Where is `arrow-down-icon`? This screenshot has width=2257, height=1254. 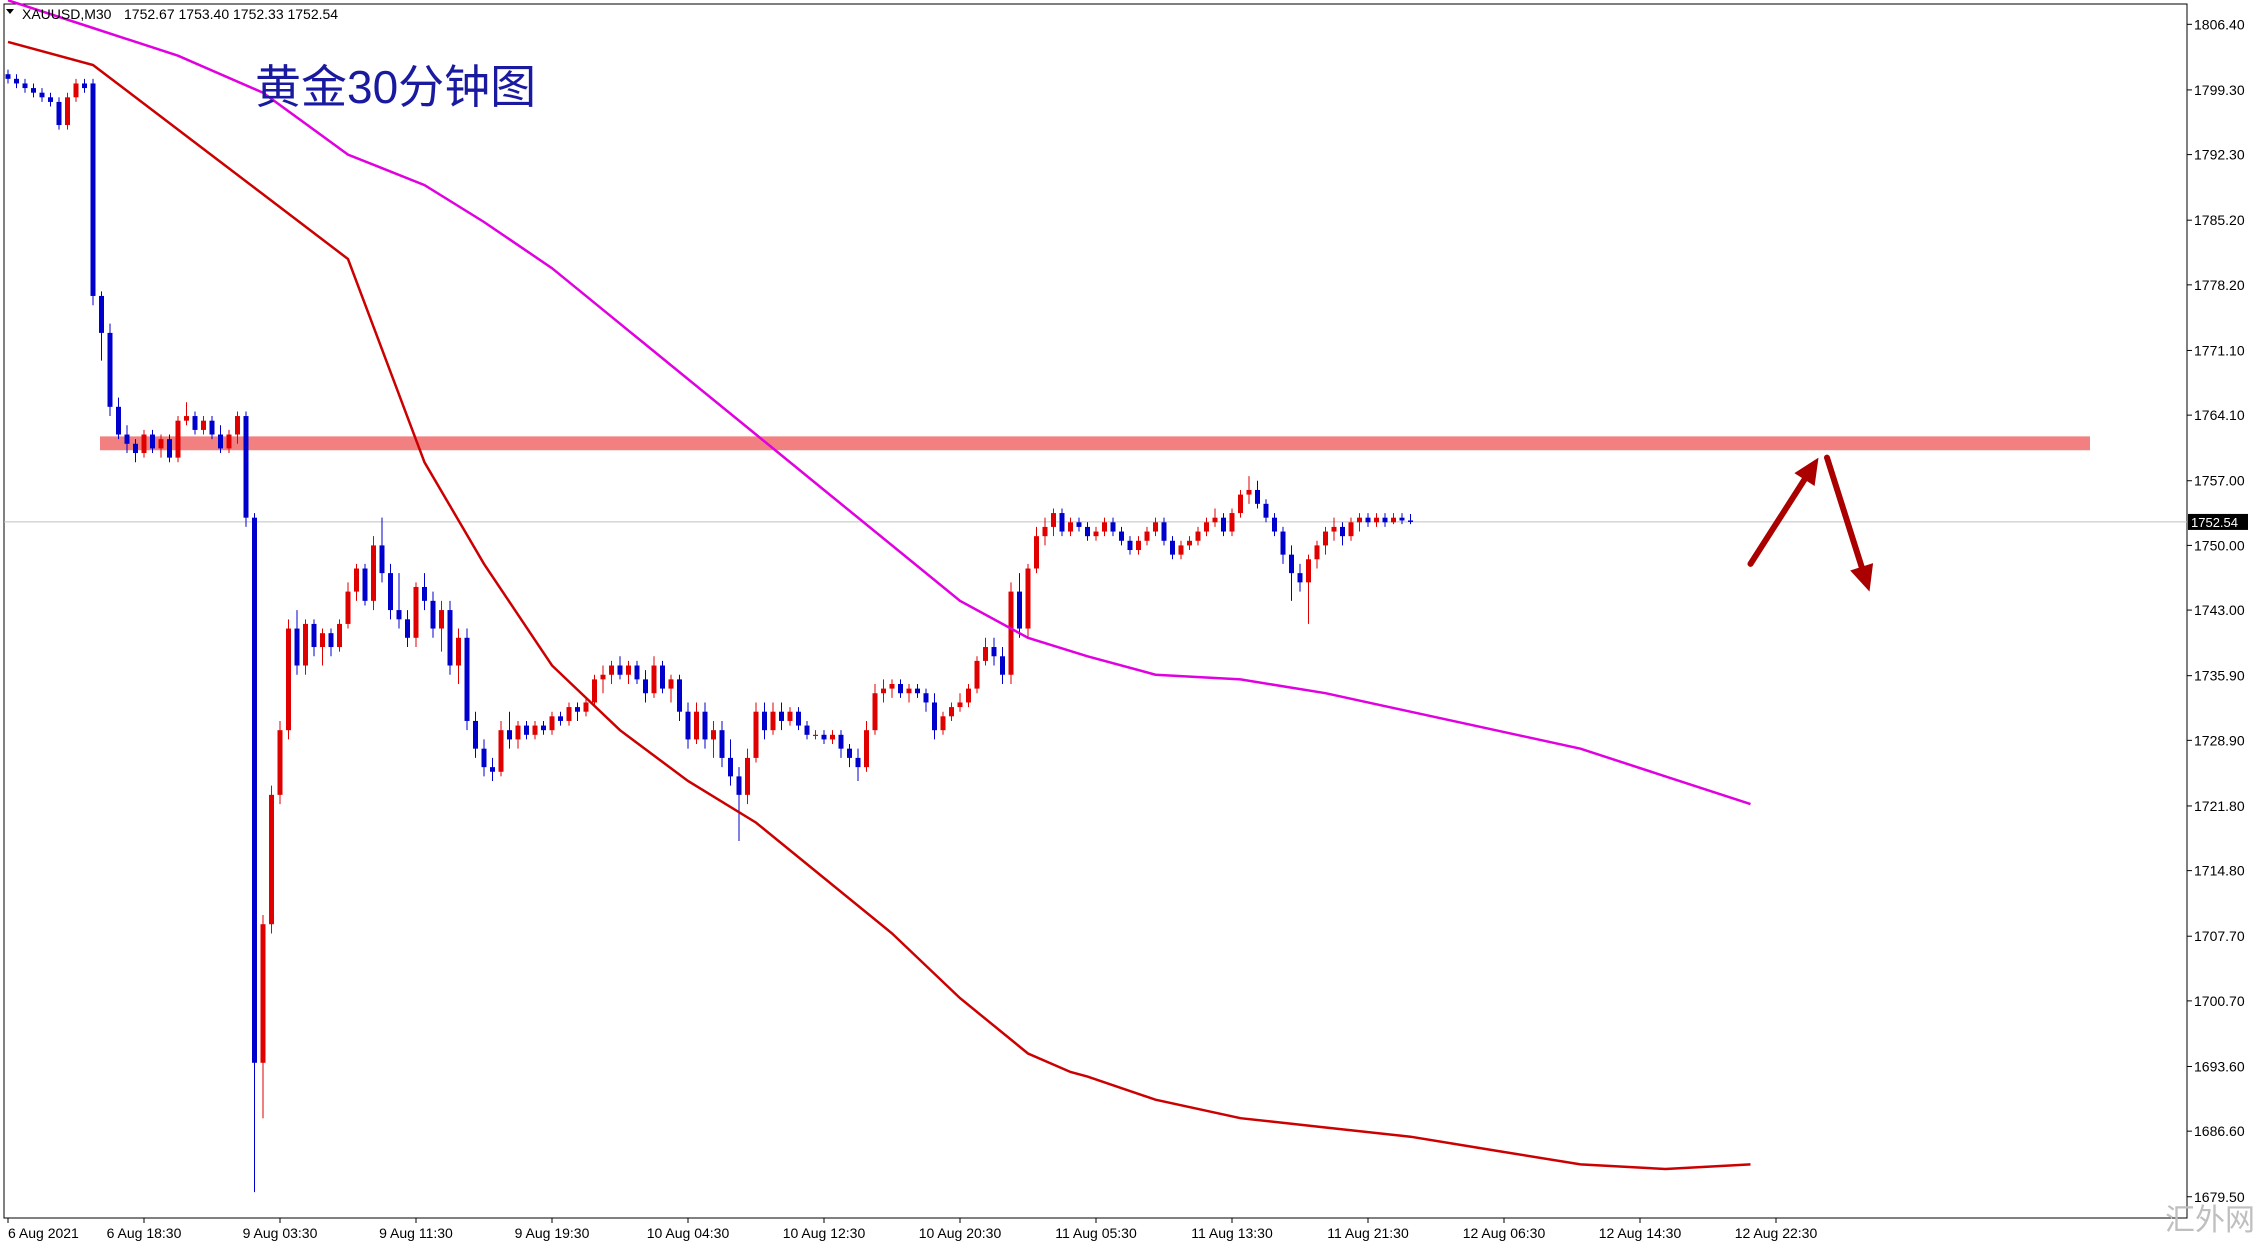 arrow-down-icon is located at coordinates (1849, 523).